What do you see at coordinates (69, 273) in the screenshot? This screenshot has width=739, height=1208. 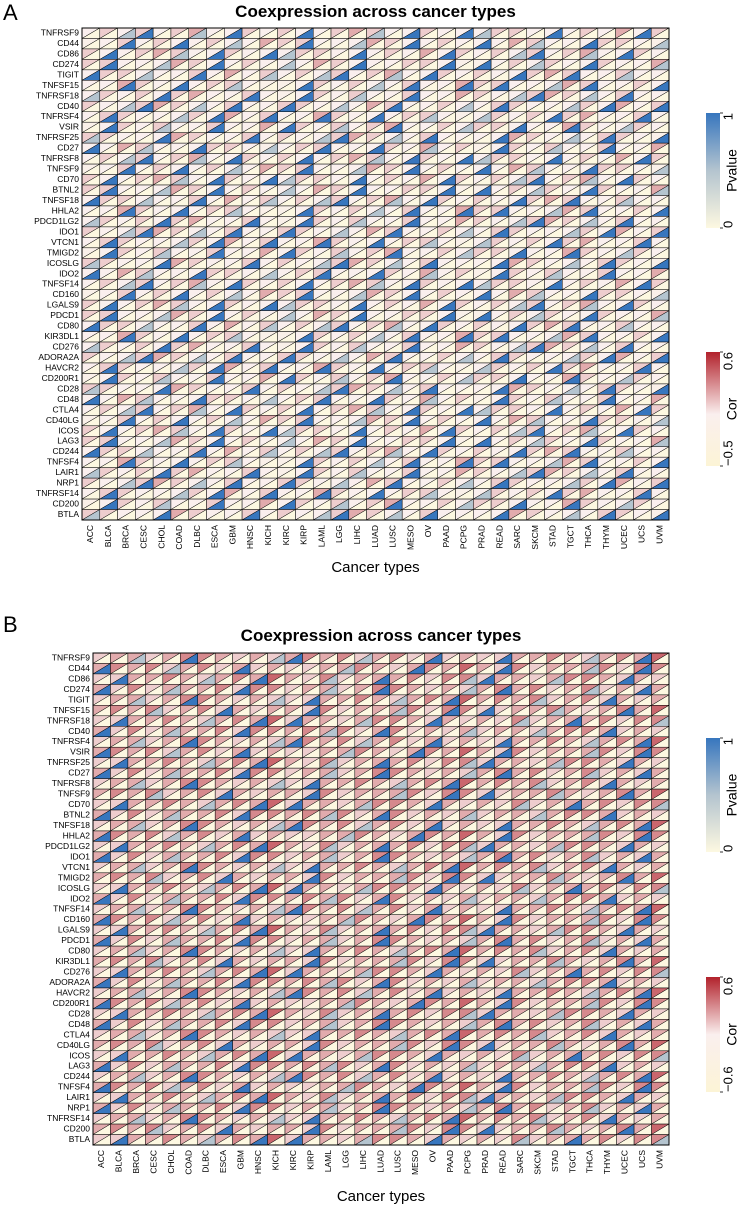 I see `row-label: IDO2` at bounding box center [69, 273].